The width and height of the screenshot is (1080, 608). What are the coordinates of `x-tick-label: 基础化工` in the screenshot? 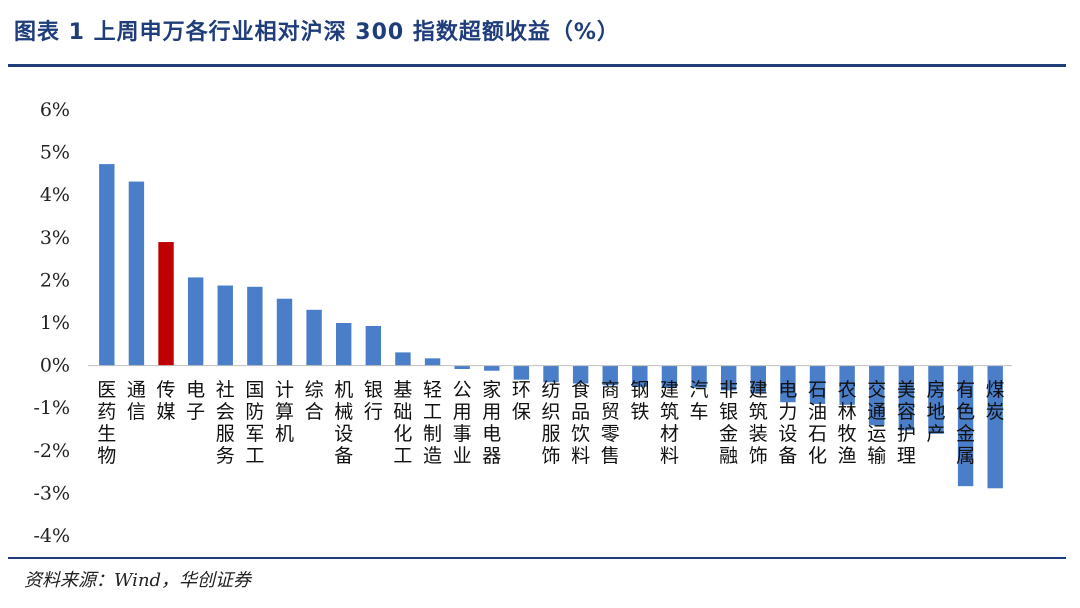 It's located at (402, 423).